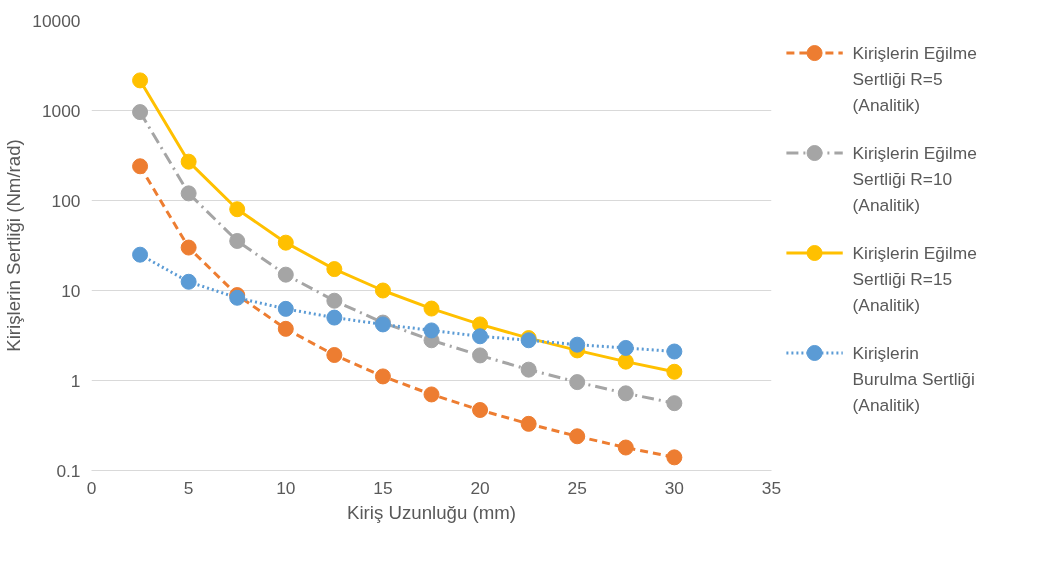 The width and height of the screenshot is (1063, 567). I want to click on x-axis-title: Kiriş Uzunluğu (mm), so click(431, 512).